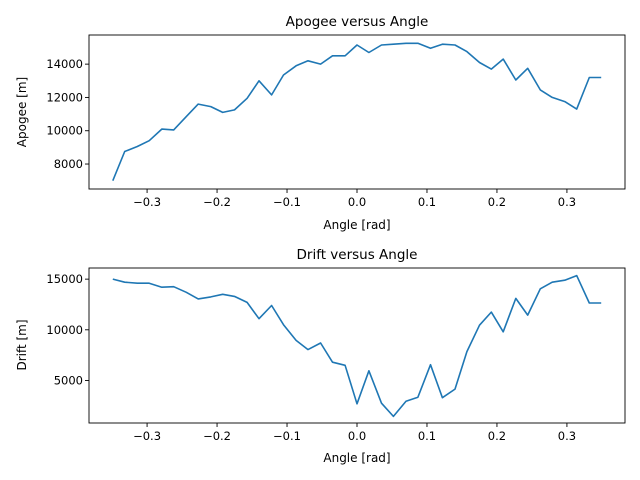 This screenshot has width=640, height=480. Describe the element at coordinates (22, 112) in the screenshot. I see `y-axis-label: Apogee [m]` at that location.